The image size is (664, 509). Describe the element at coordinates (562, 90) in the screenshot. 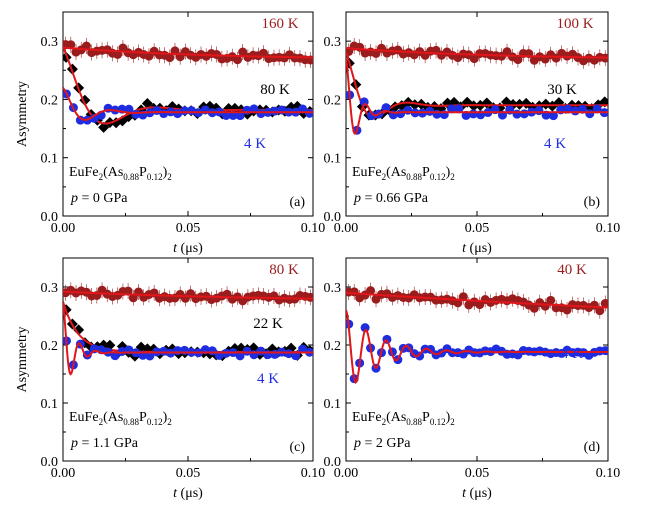

I see `series-label: 30 K` at that location.